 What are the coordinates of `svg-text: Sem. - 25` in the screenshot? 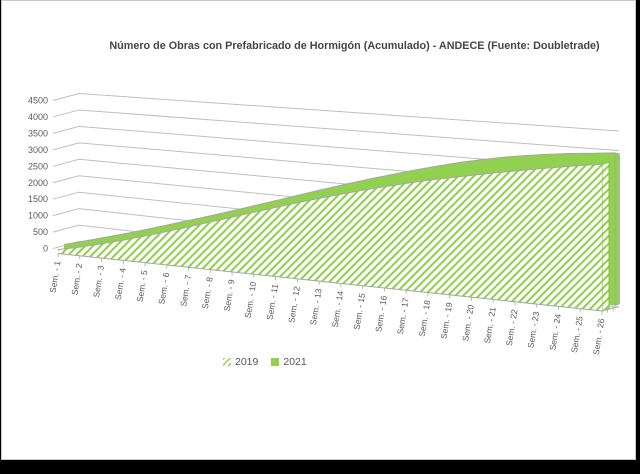 It's located at (577, 334).